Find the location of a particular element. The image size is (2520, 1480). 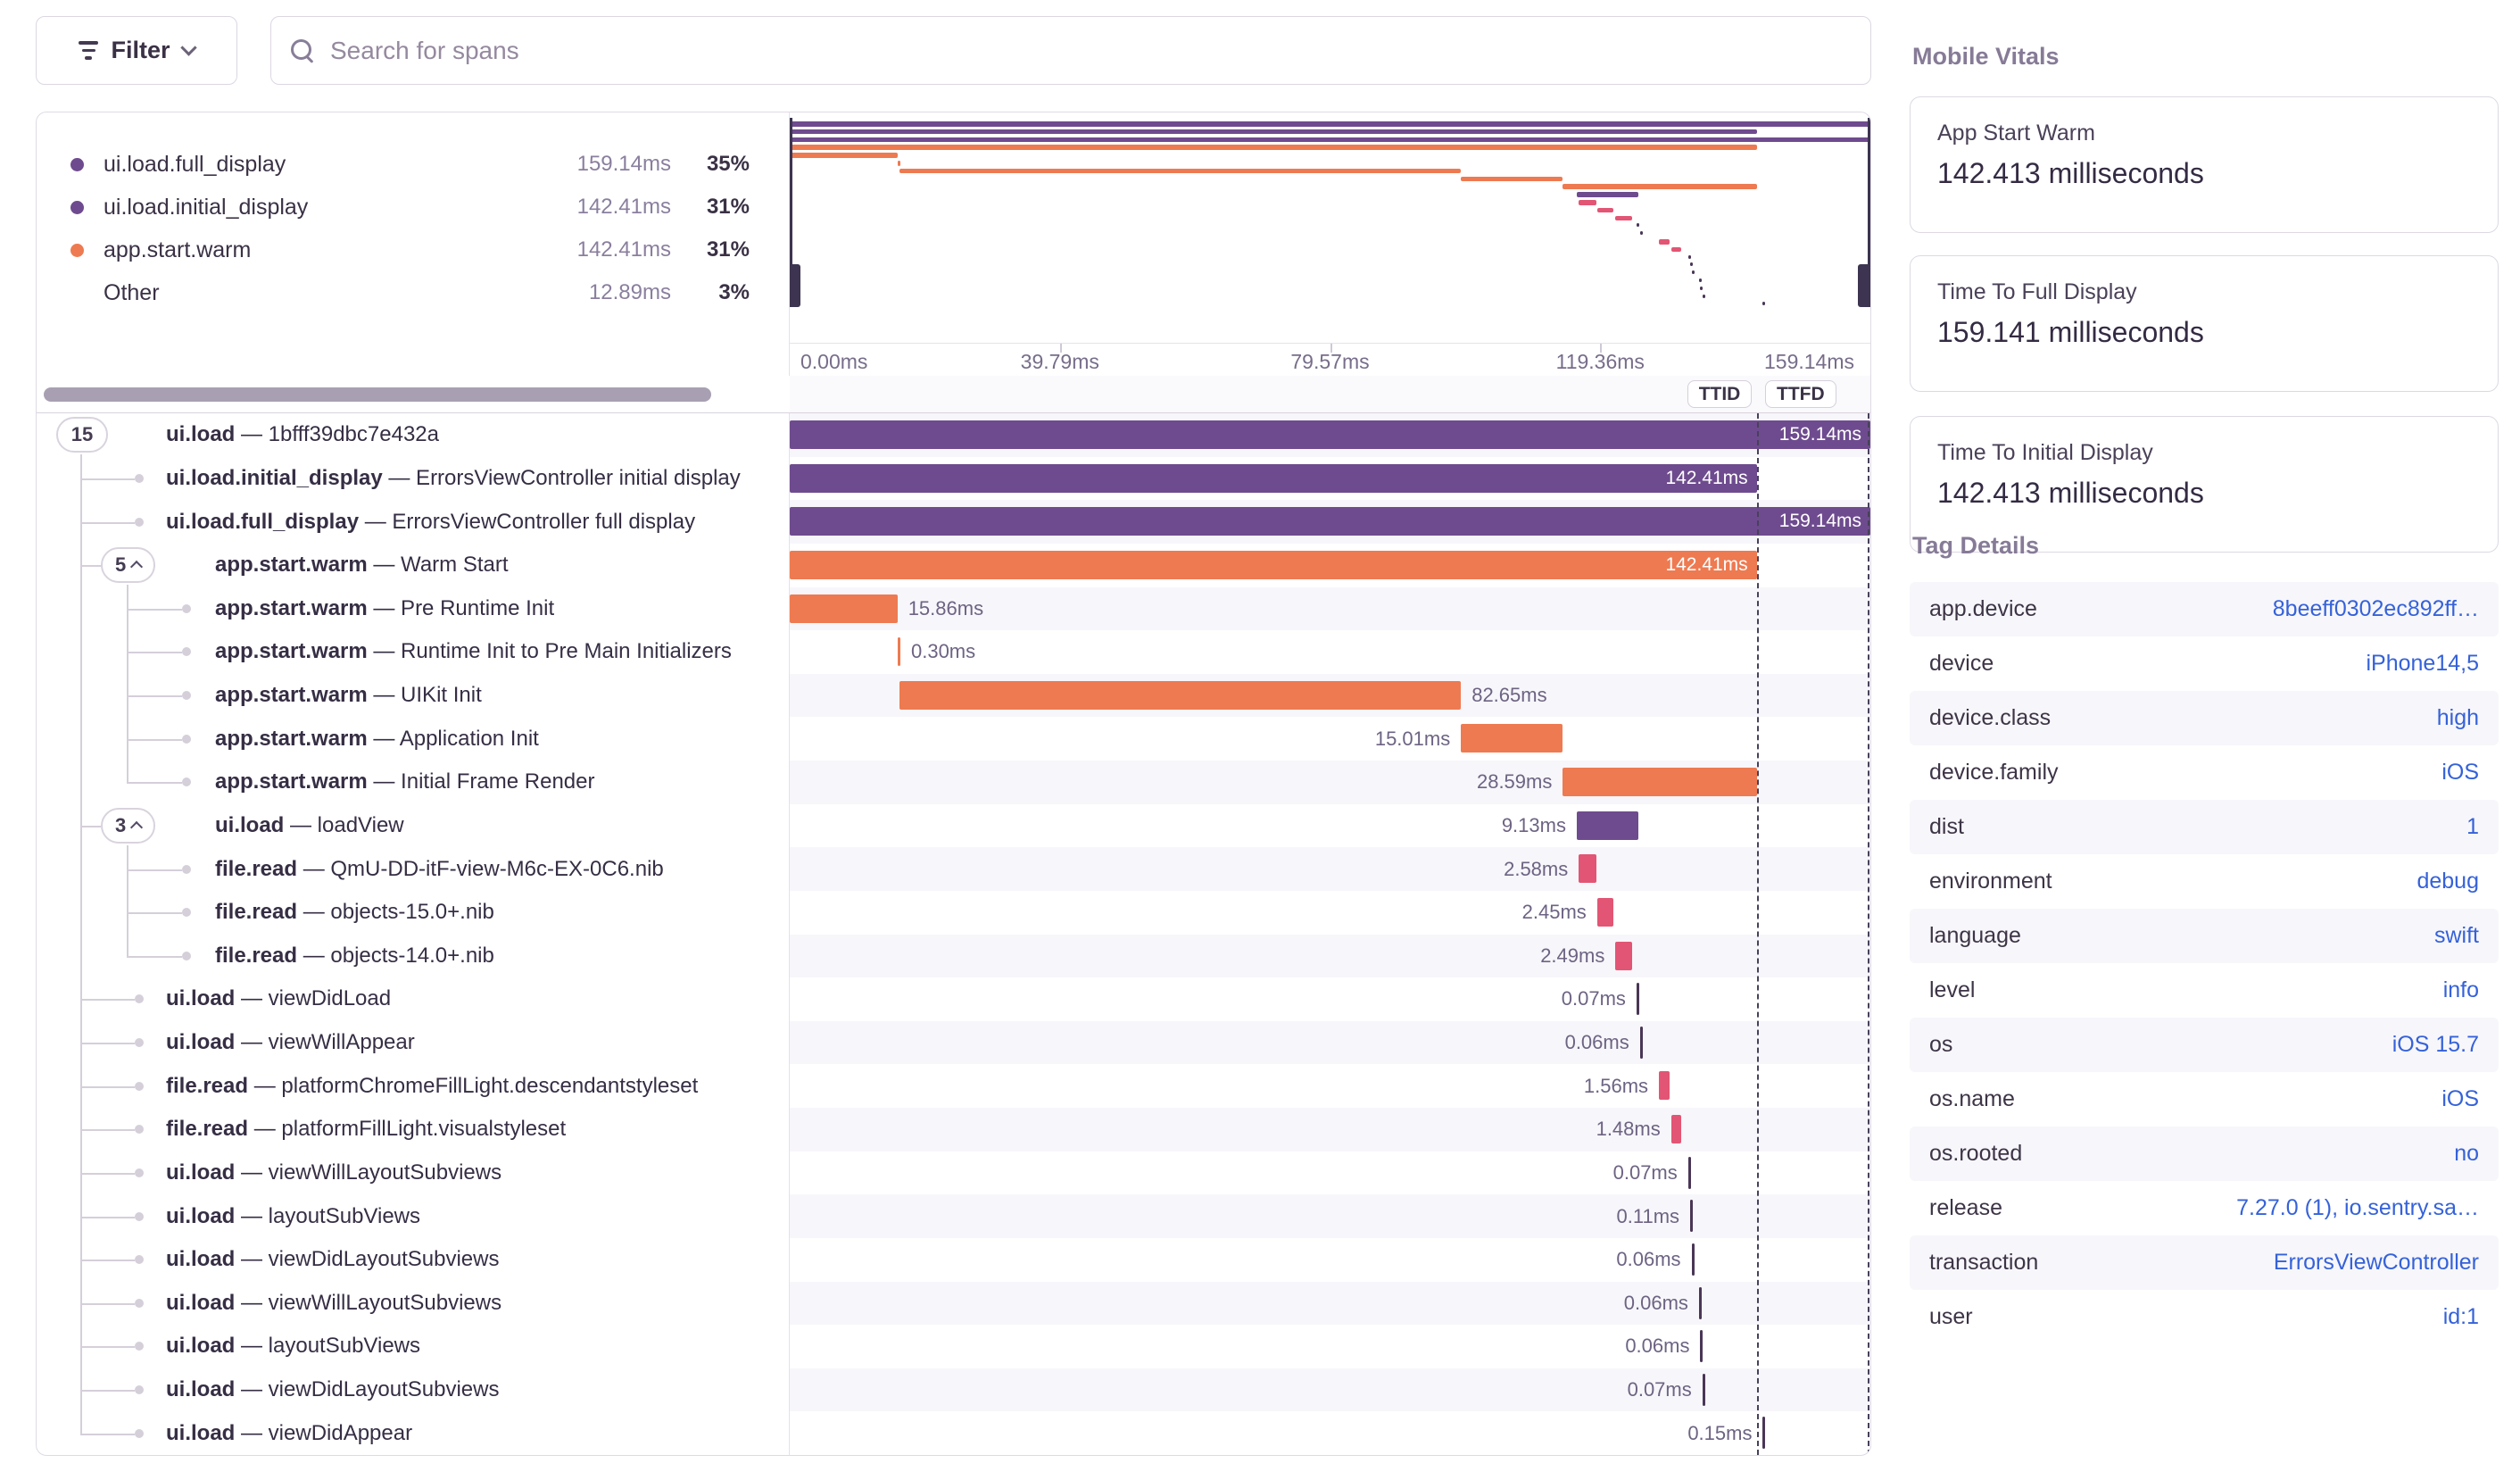

span-tree-row: ui.load — viewDidAppear is located at coordinates (413, 1433).